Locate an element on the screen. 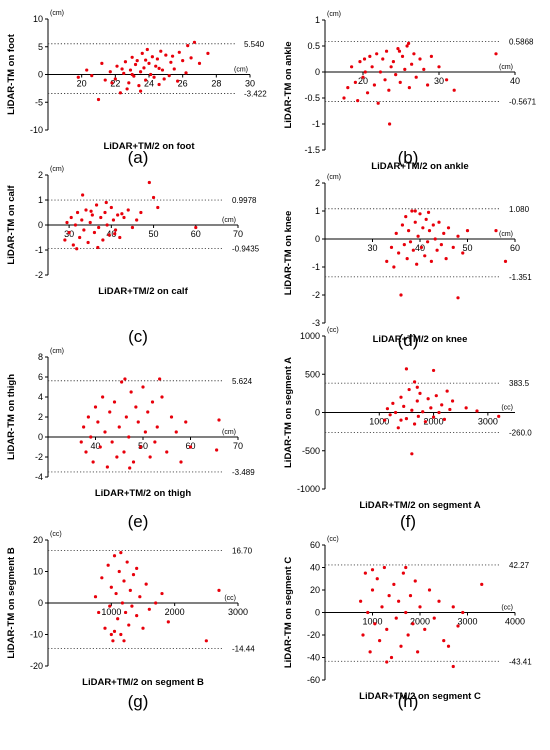  panel-label: (b) is located at coordinates (408, 157).